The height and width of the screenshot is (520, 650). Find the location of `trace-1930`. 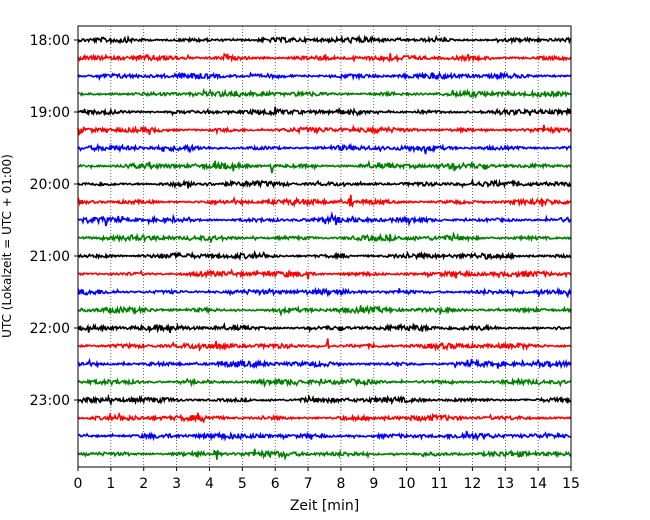

trace-1930 is located at coordinates (324, 148).